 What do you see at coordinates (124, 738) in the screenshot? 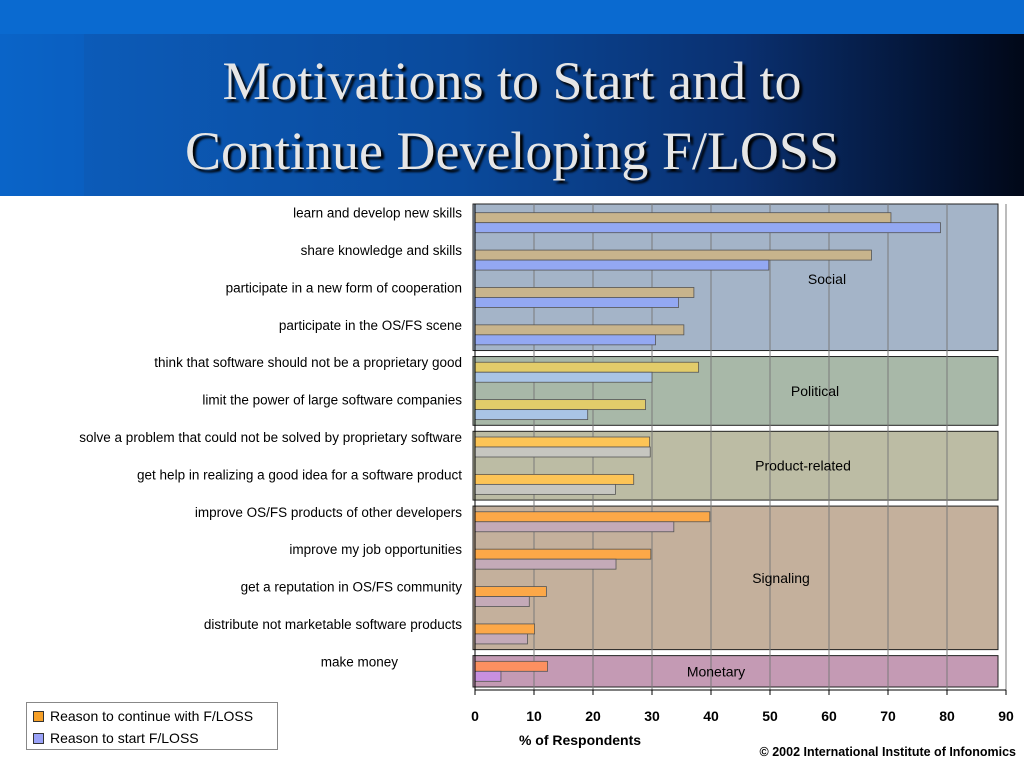
I see `legend-label-start: Reason to start F/LOSS` at bounding box center [124, 738].